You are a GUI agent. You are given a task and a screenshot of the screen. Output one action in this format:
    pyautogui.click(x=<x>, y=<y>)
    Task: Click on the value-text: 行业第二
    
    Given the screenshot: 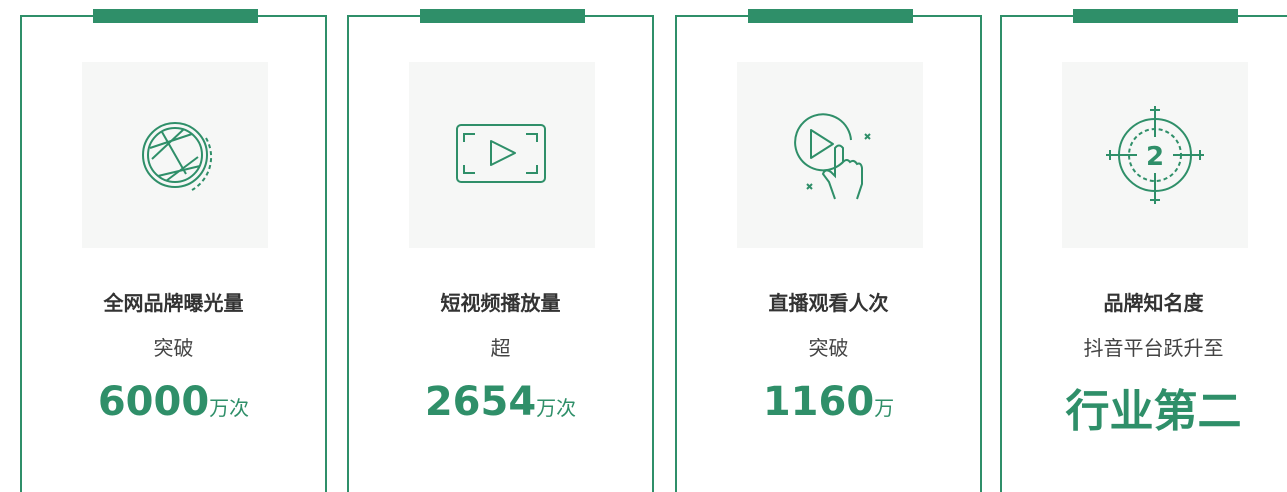 What is the action you would take?
    pyautogui.click(x=1153, y=411)
    